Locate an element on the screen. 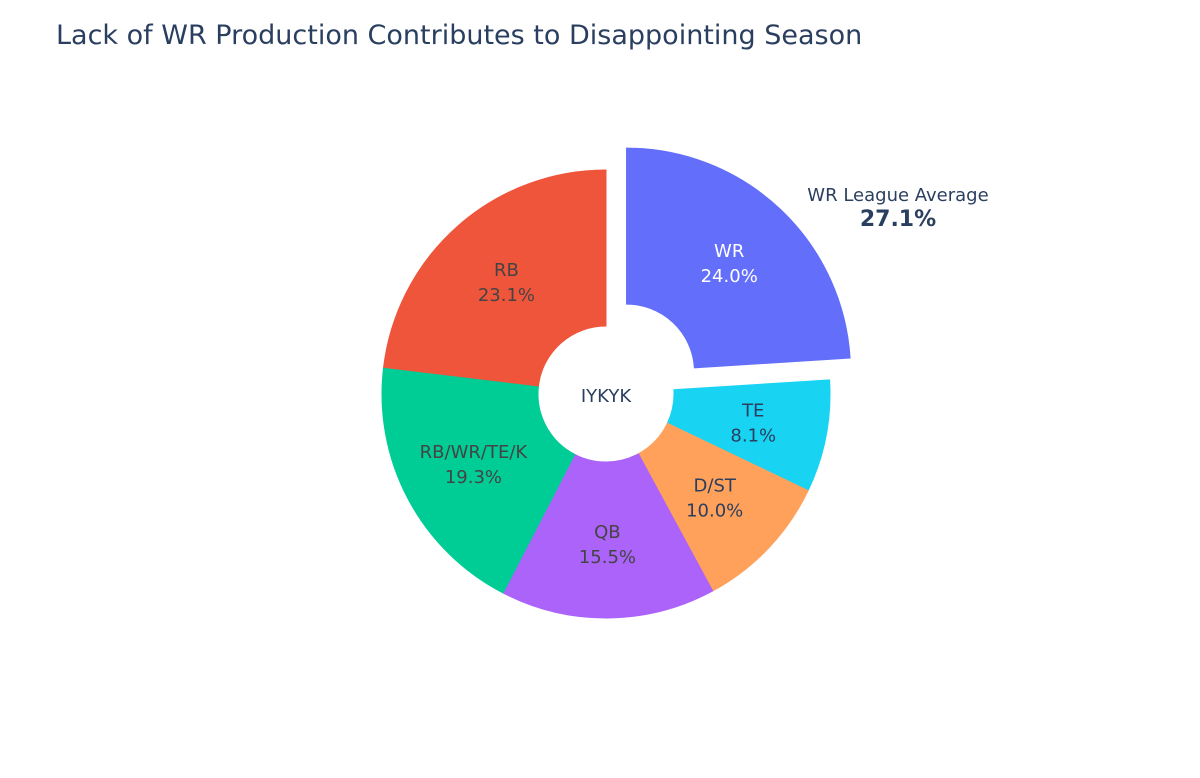  slice-wr is located at coordinates (738, 258).